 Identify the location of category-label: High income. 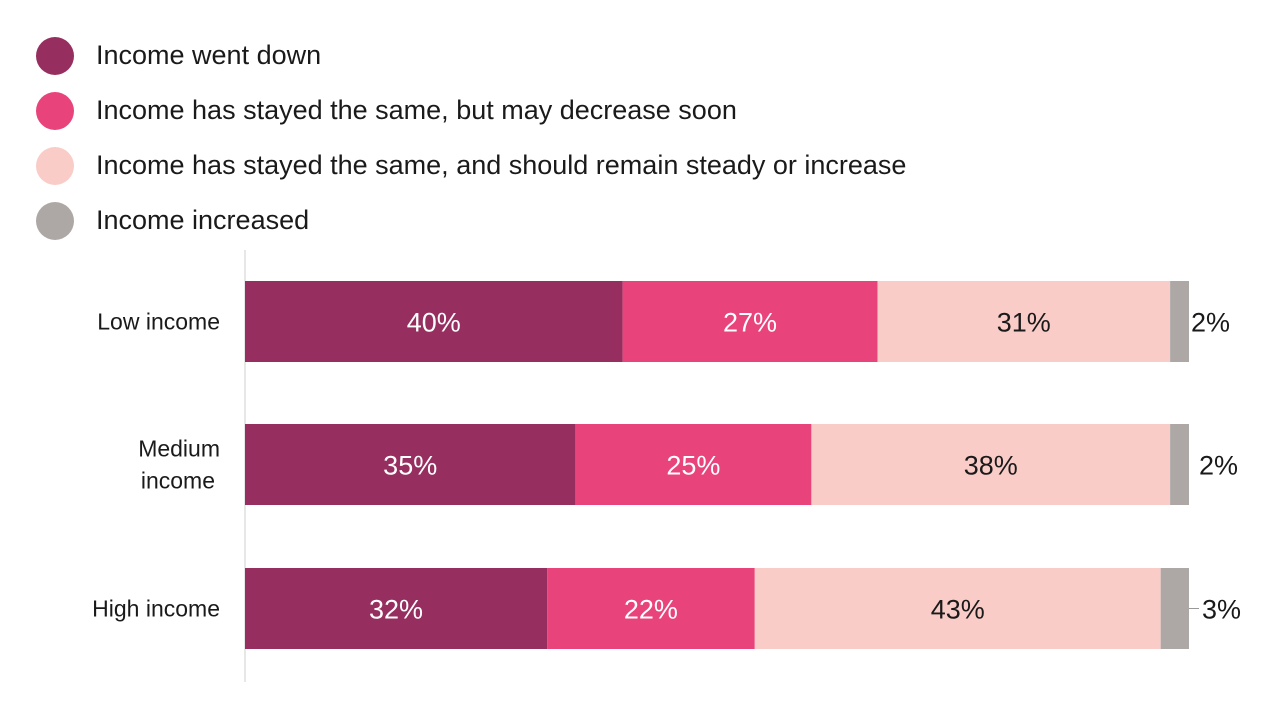
(156, 609).